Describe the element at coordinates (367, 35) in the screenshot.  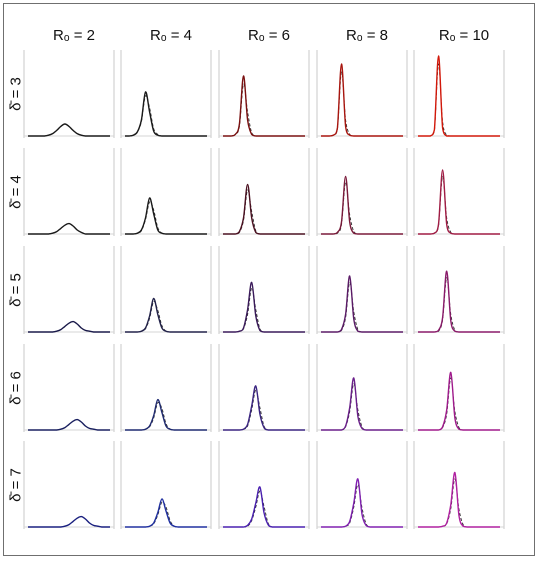
I see `column-label: Rₒ = 8` at that location.